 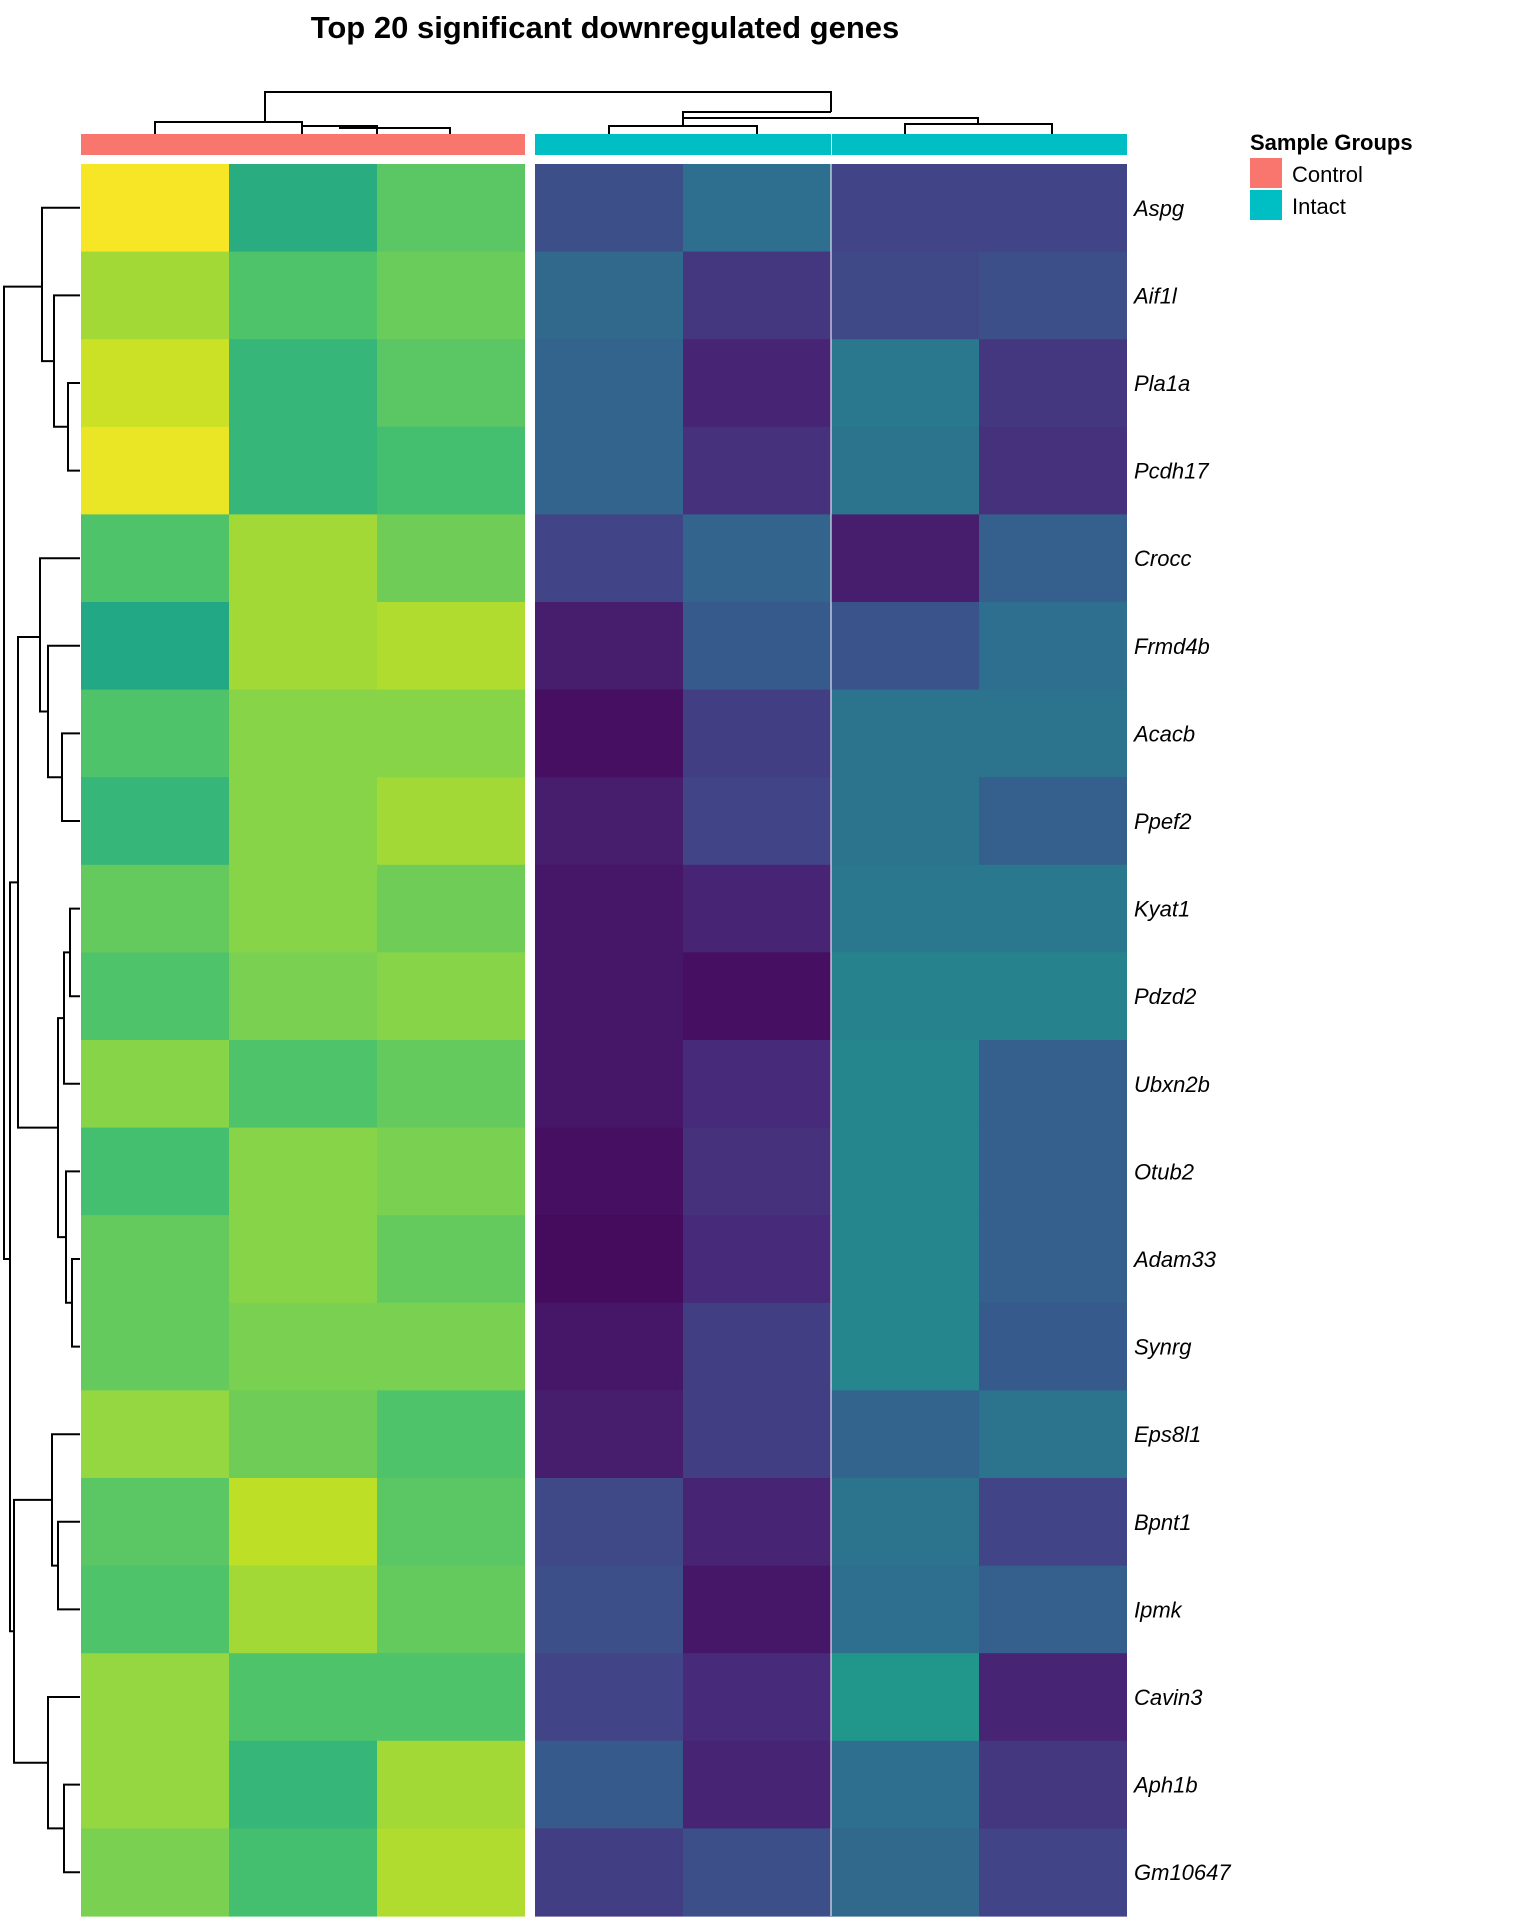 What do you see at coordinates (1167, 1434) in the screenshot?
I see `row-label: Eps8l1` at bounding box center [1167, 1434].